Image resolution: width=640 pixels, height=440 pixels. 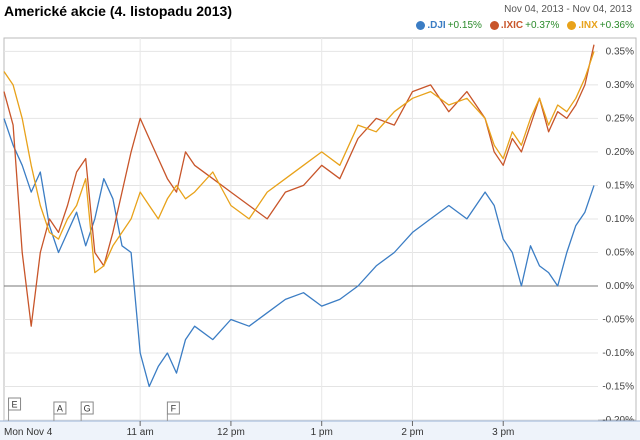 I want to click on event-flag-label: F, so click(x=174, y=409).